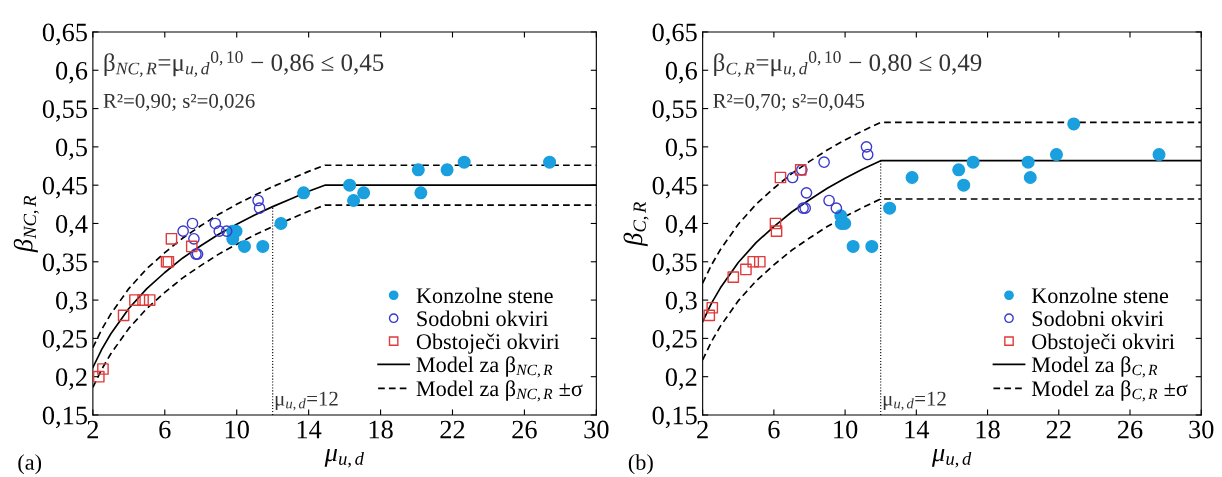  Describe the element at coordinates (244, 64) in the screenshot. I see `annotation: β$_{NC,R}$=μ$_{u,d}$$^{0,10}$ − 0,86 ≤ 0,45` at that location.